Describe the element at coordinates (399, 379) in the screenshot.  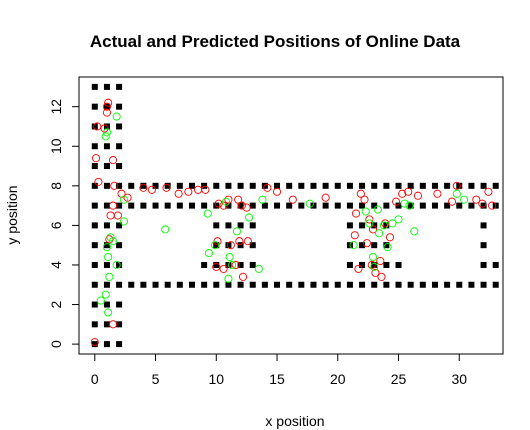
I see `x-tick-label: 25` at that location.